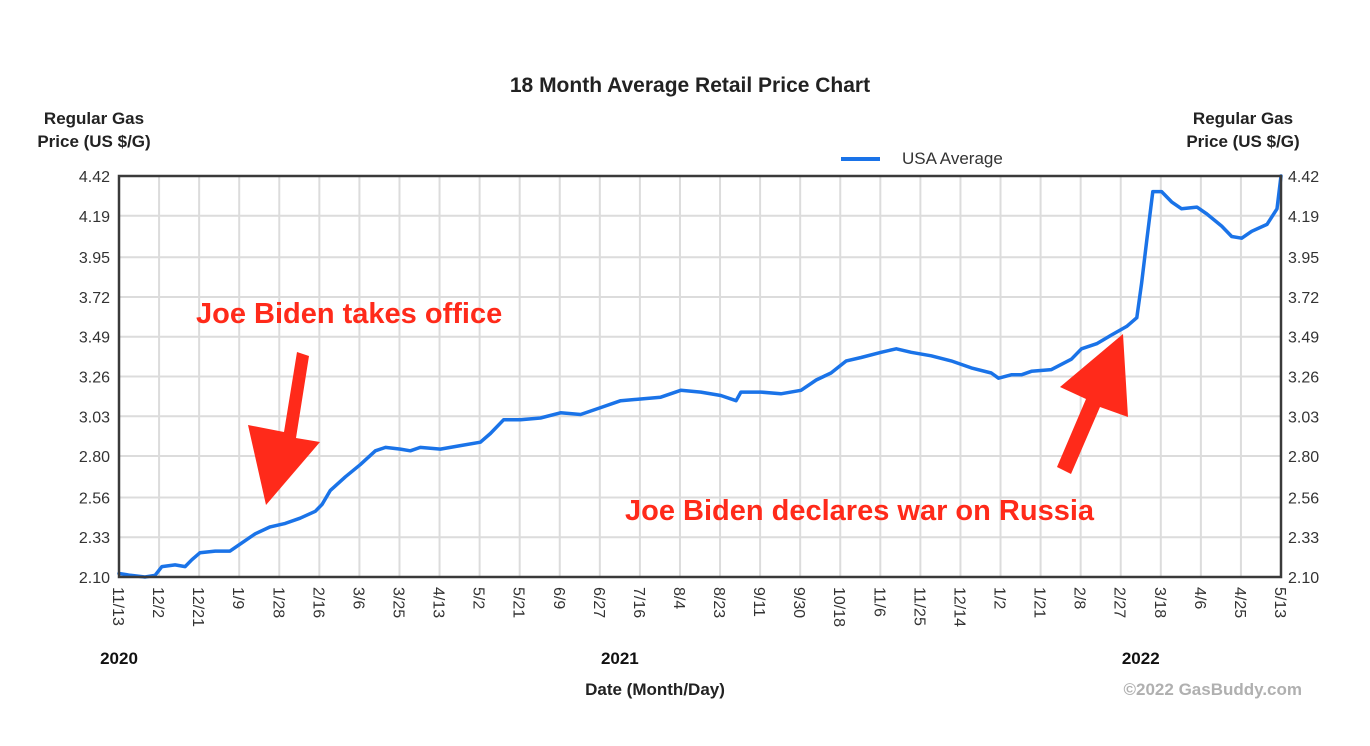 The width and height of the screenshot is (1370, 746). Describe the element at coordinates (93, 141) in the screenshot. I see `y-axis-title-left-line2: Price (US $/G)` at that location.